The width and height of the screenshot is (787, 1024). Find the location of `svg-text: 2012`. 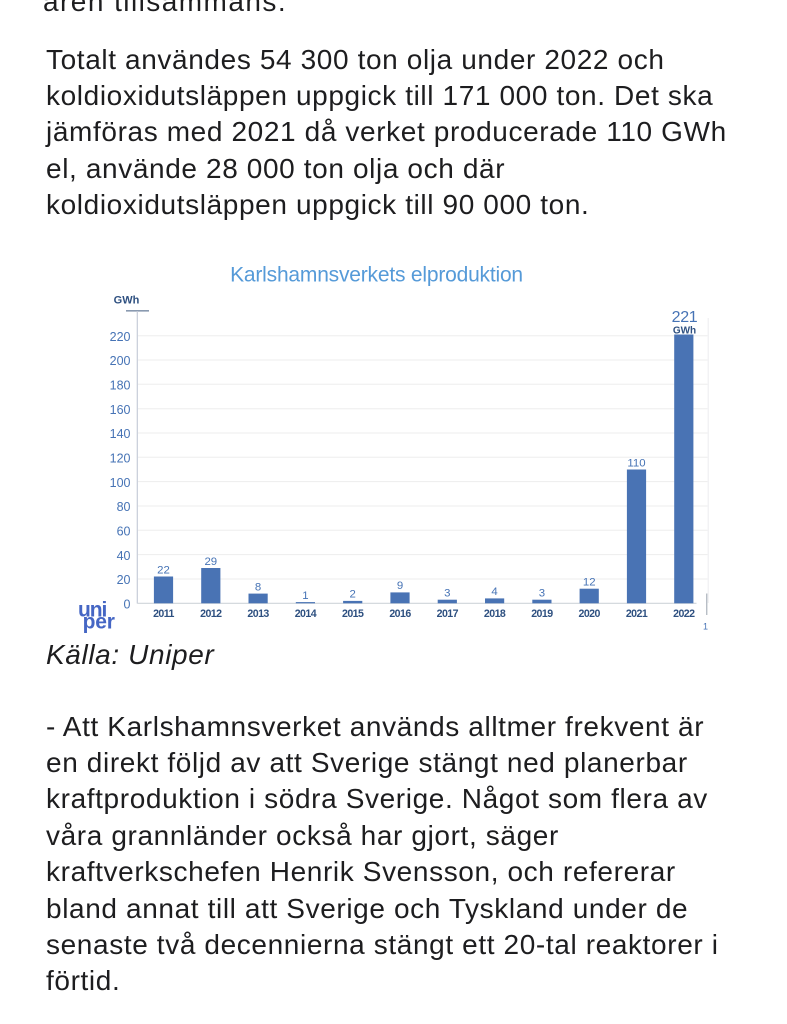

svg-text: 2012 is located at coordinates (211, 614).